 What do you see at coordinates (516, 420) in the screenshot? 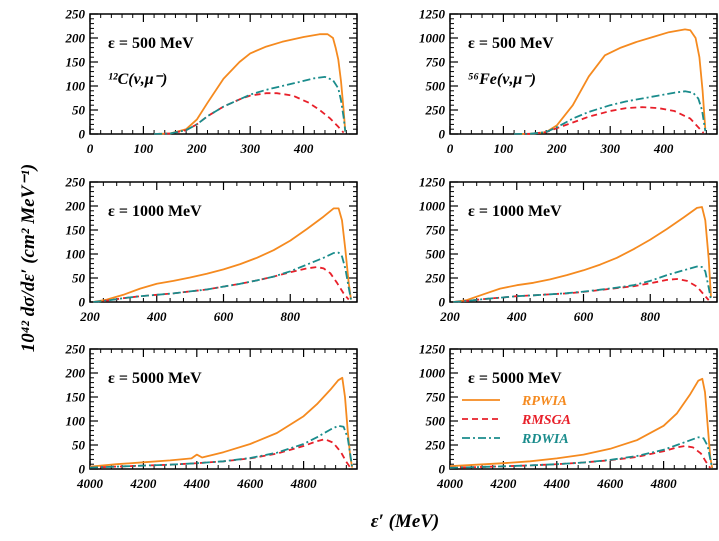
I see `legend: RPWIA RMSGA RDWIA` at bounding box center [516, 420].